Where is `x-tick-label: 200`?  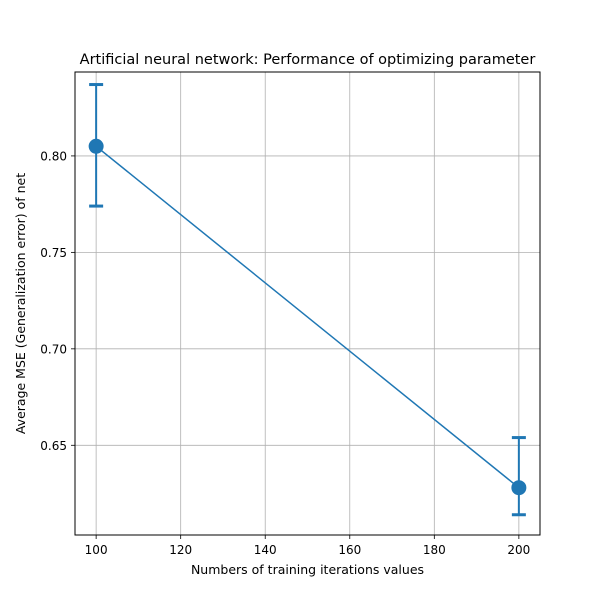
x-tick-label: 200 is located at coordinates (518, 550).